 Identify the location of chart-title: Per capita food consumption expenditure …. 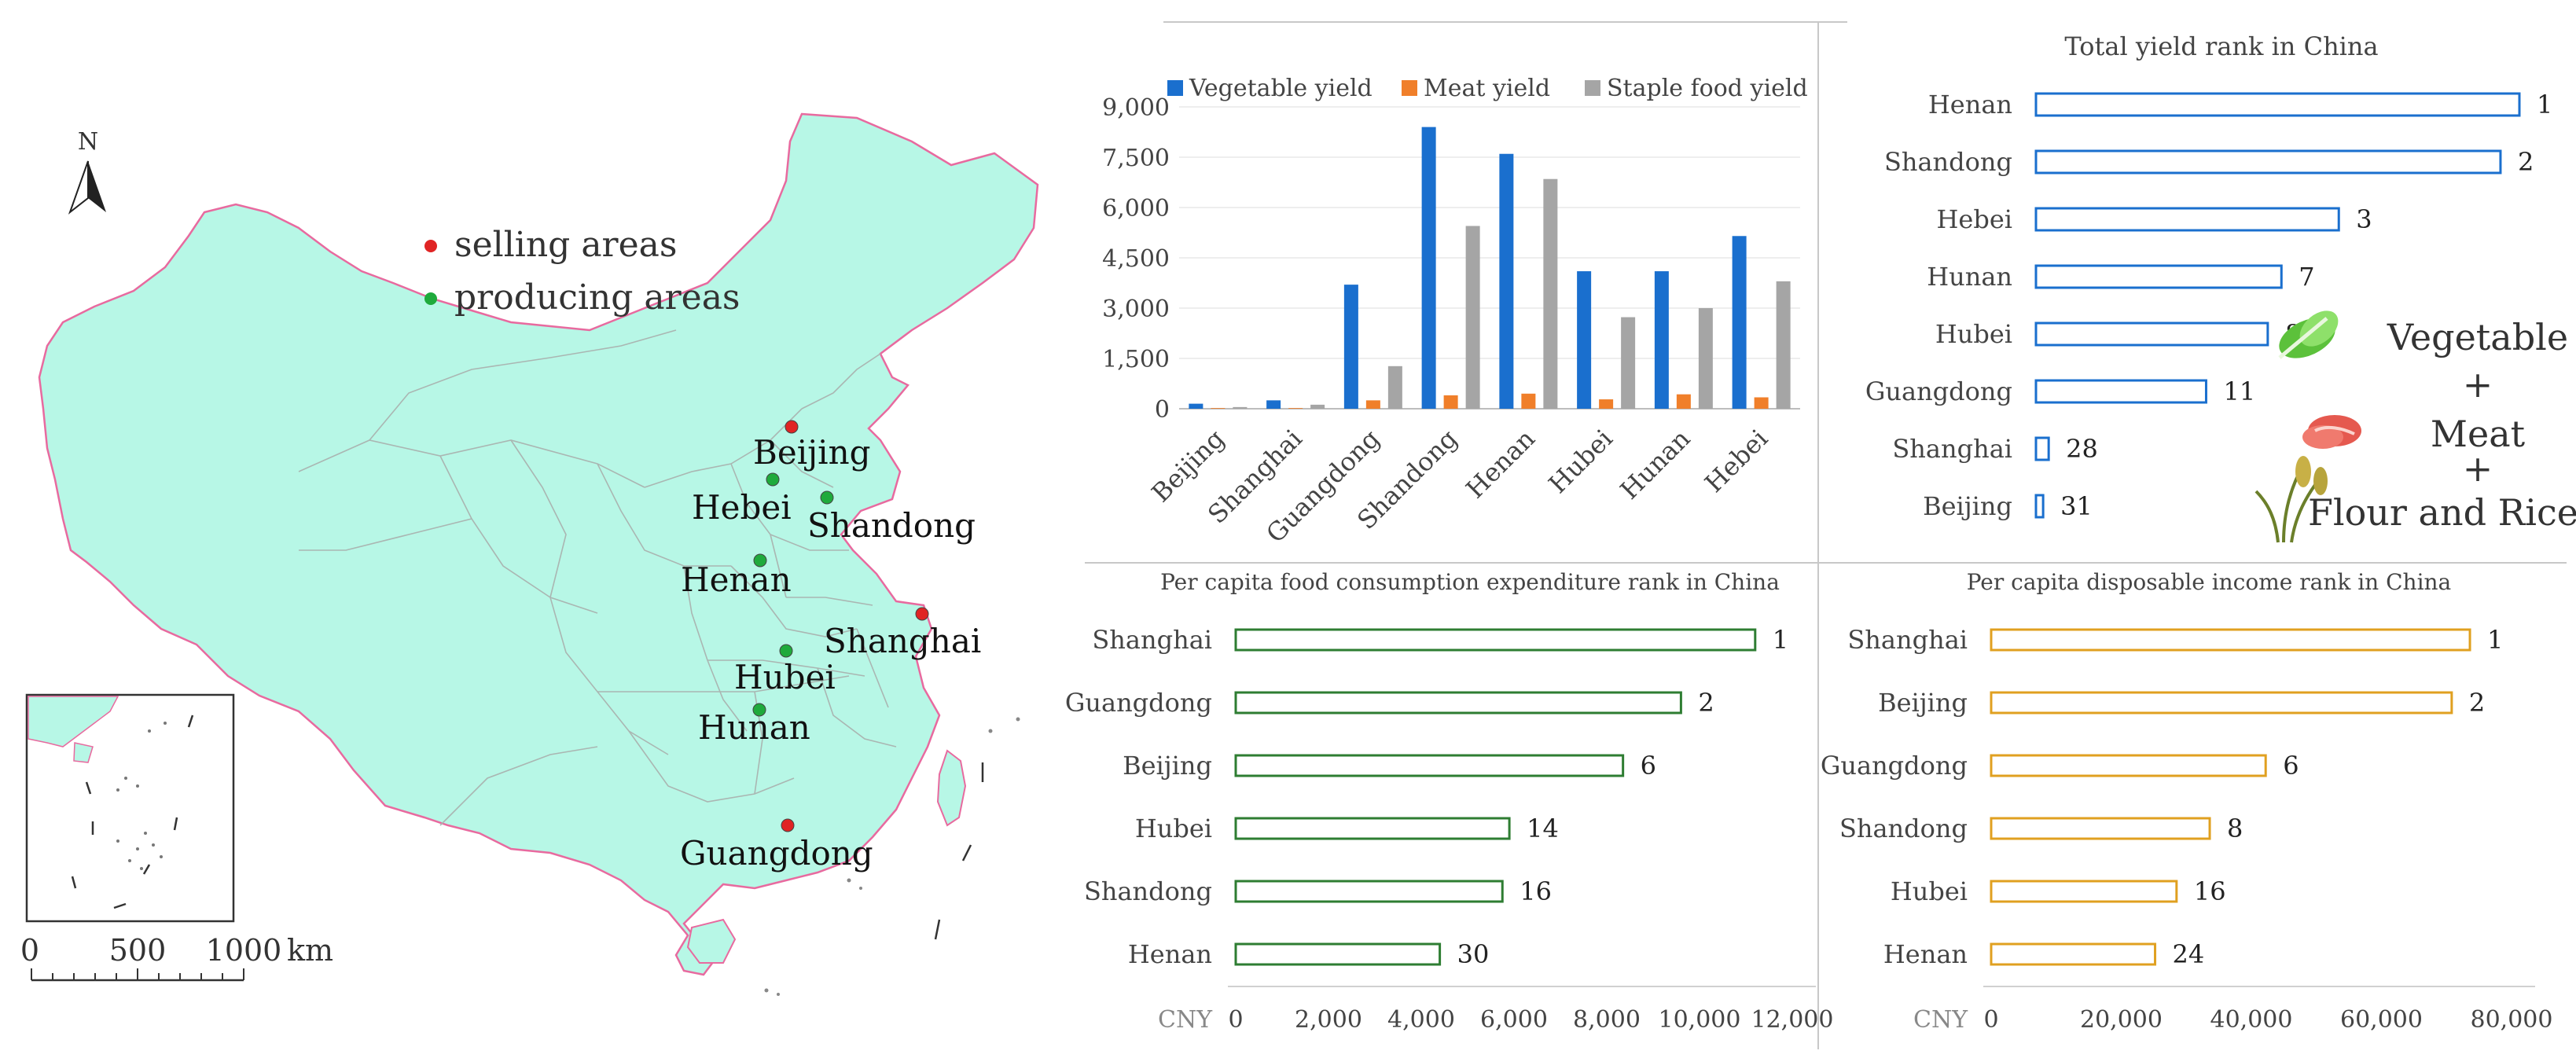
(1470, 582).